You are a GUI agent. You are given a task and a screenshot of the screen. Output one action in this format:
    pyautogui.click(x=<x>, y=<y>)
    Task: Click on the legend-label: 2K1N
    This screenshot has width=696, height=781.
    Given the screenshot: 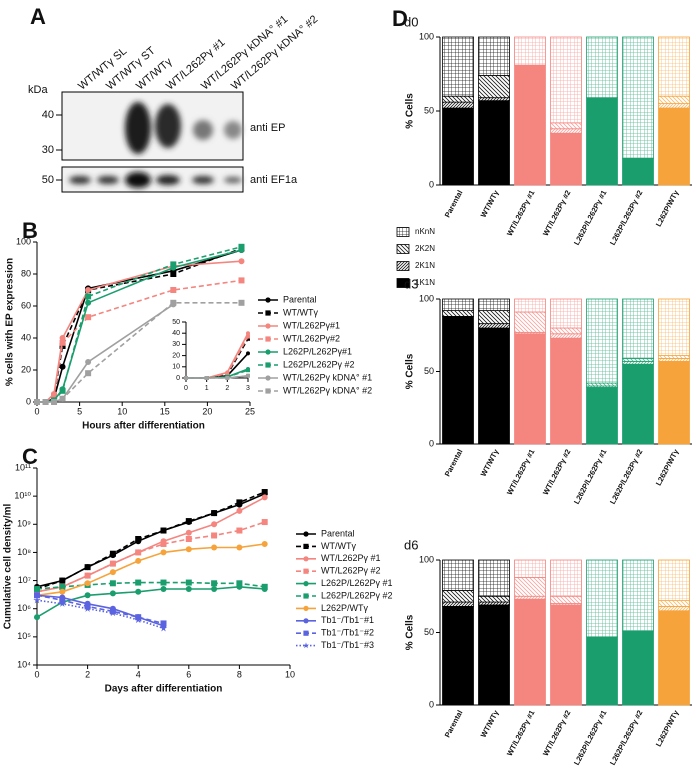 What is the action you would take?
    pyautogui.click(x=425, y=265)
    